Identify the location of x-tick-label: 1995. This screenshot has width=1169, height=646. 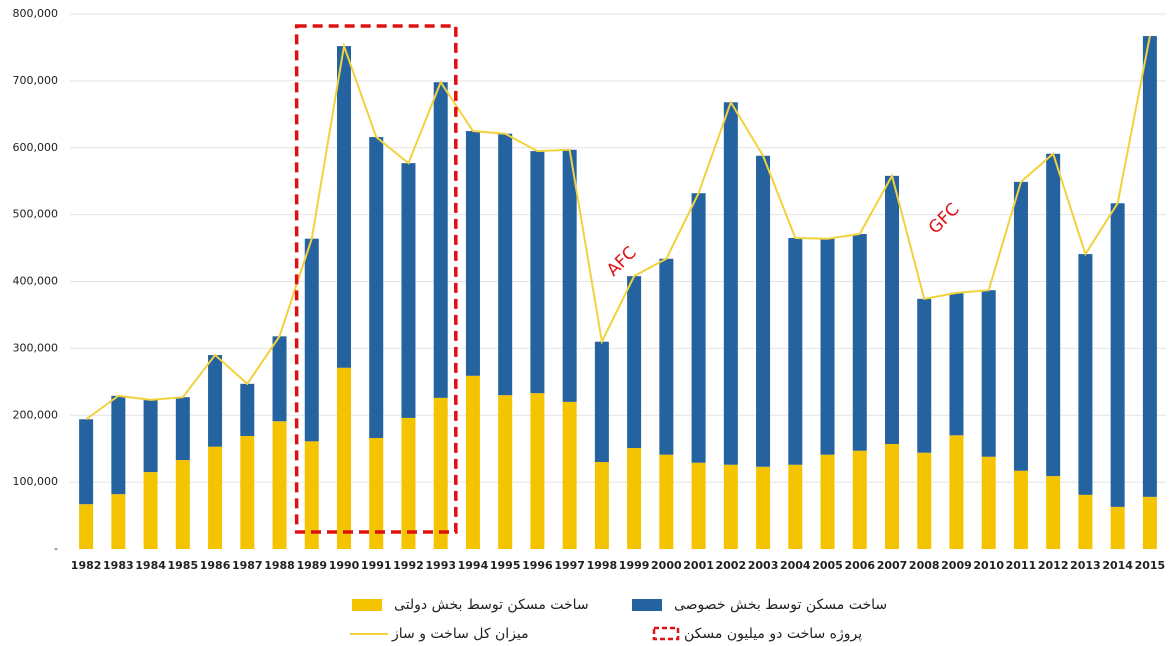
(505, 565).